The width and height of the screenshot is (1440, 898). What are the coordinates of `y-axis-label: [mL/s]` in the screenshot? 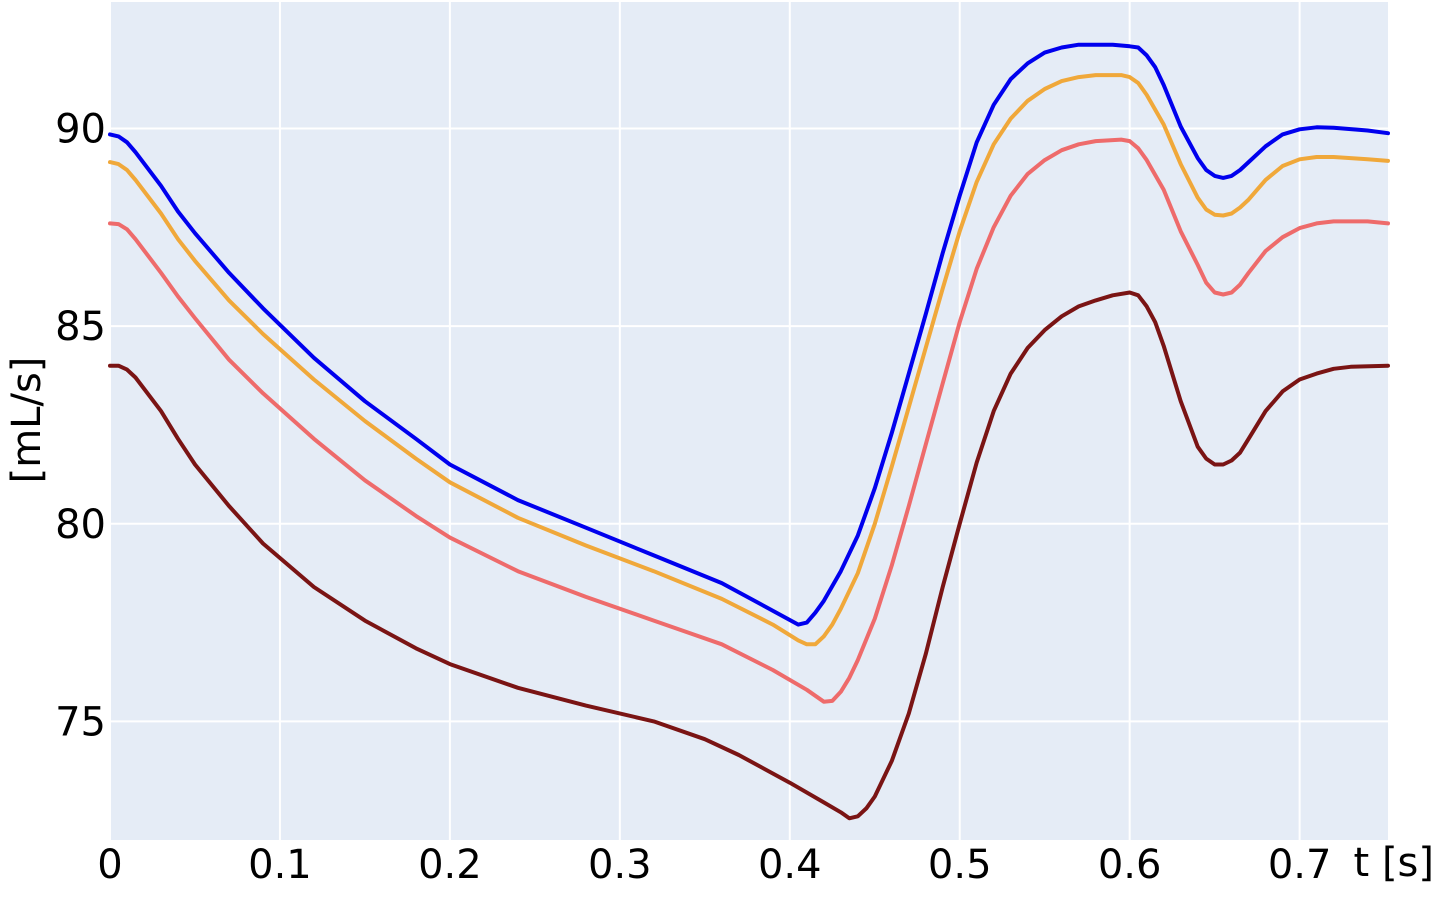 It's located at (27, 420).